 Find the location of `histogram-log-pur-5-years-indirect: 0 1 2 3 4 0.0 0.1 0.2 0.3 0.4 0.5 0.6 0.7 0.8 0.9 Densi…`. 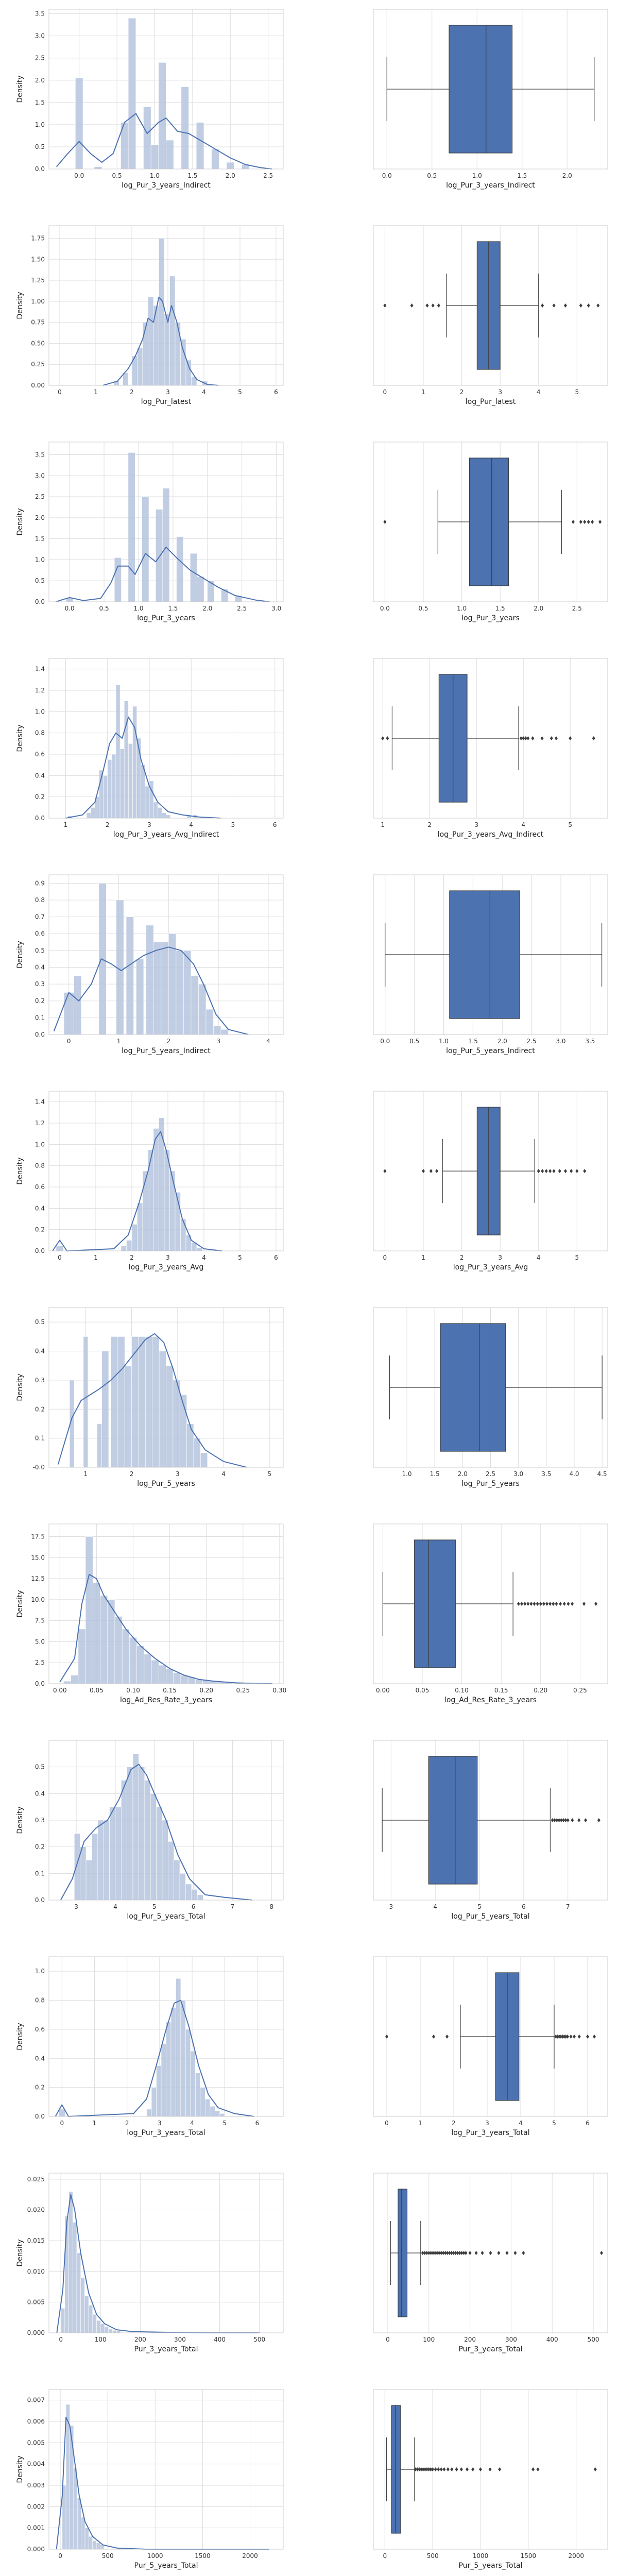

histogram-log-pur-5-years-indirect: 0 1 2 3 4 0.0 0.1 0.2 0.3 0.4 0.5 0.6 0.7 0.8 0.9 Densi… is located at coordinates (150, 965).